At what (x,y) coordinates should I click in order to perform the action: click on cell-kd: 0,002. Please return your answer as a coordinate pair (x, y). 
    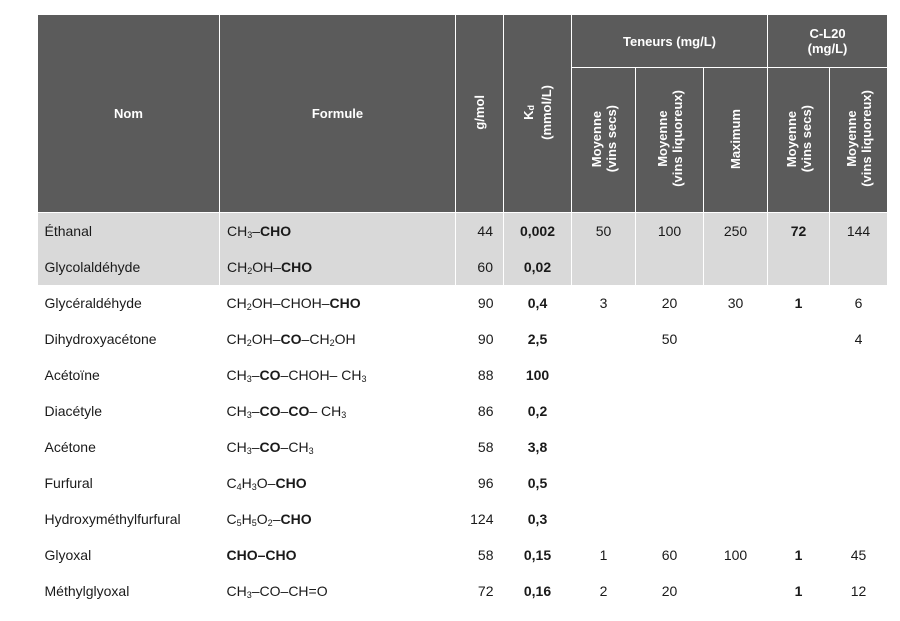
    Looking at the image, I should click on (537, 230).